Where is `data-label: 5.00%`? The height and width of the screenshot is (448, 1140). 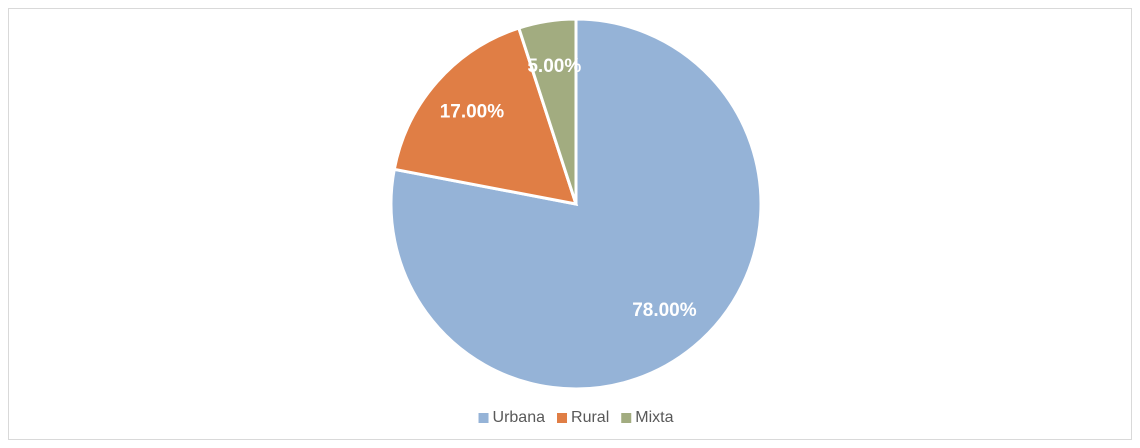 data-label: 5.00% is located at coordinates (554, 66).